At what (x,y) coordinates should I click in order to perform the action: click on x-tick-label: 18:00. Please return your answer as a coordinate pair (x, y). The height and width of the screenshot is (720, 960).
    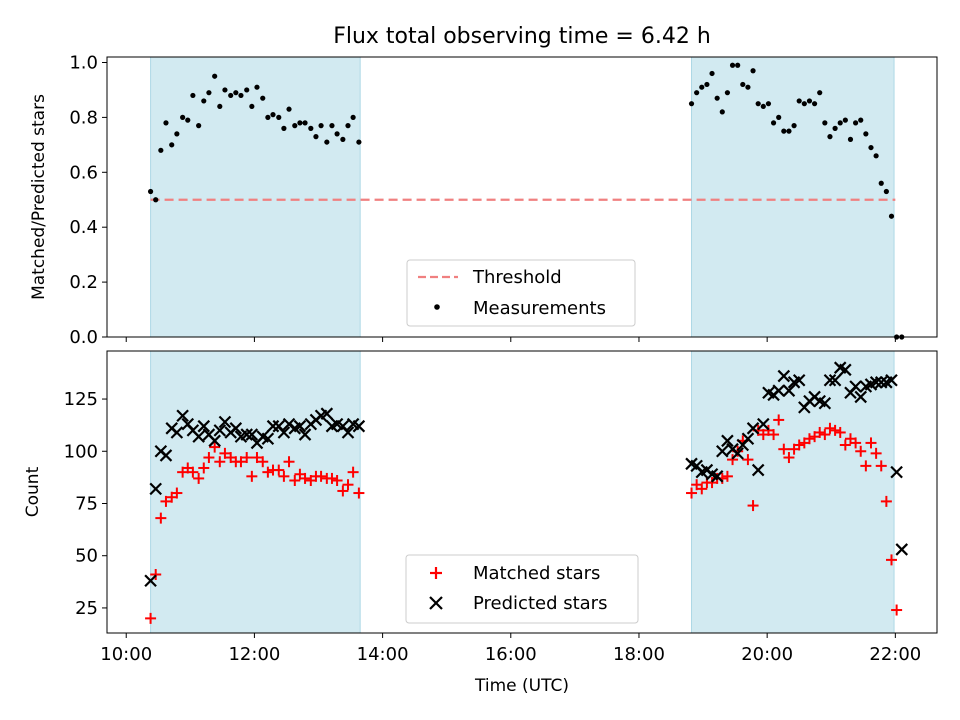
    Looking at the image, I should click on (639, 654).